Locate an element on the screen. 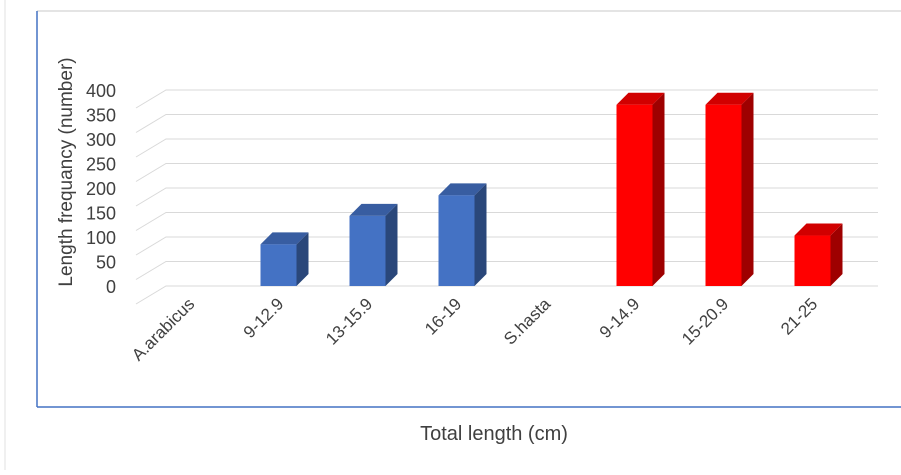 Image resolution: width=901 pixels, height=475 pixels. x-tick-label: 9-14.9 is located at coordinates (620, 318).